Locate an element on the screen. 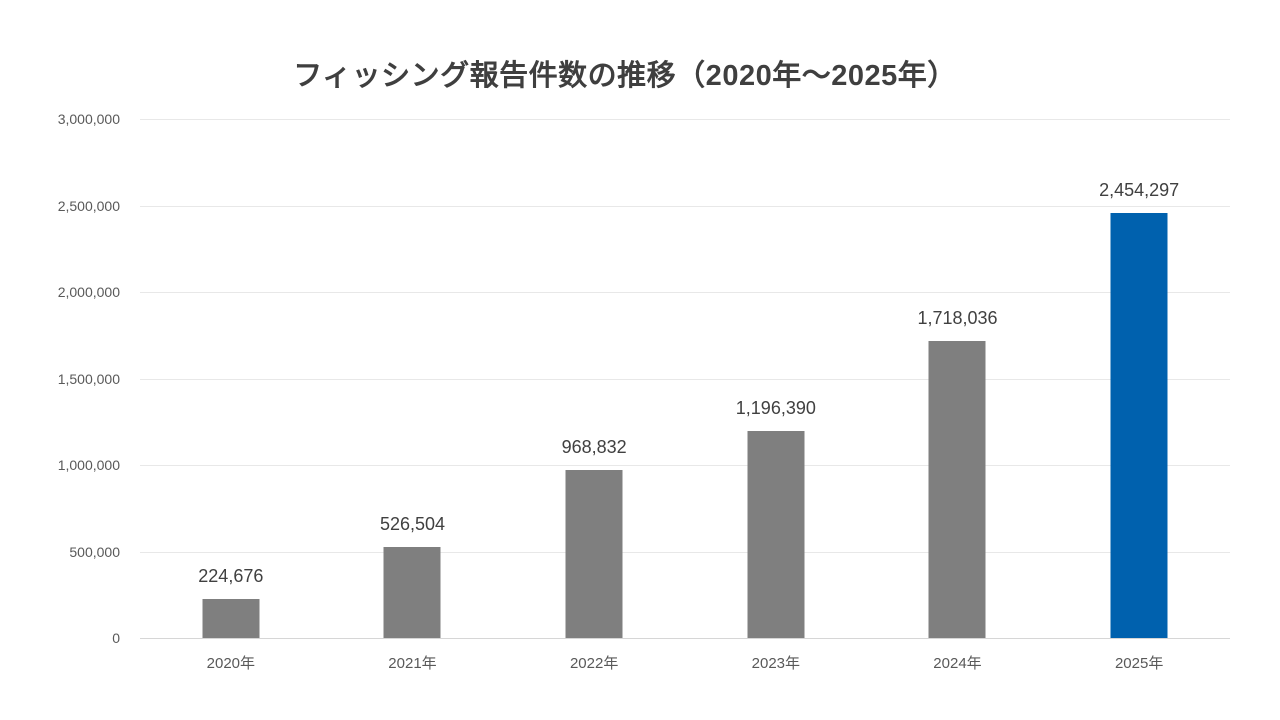  y-tick-label: 1,000,000 is located at coordinates (88, 465).